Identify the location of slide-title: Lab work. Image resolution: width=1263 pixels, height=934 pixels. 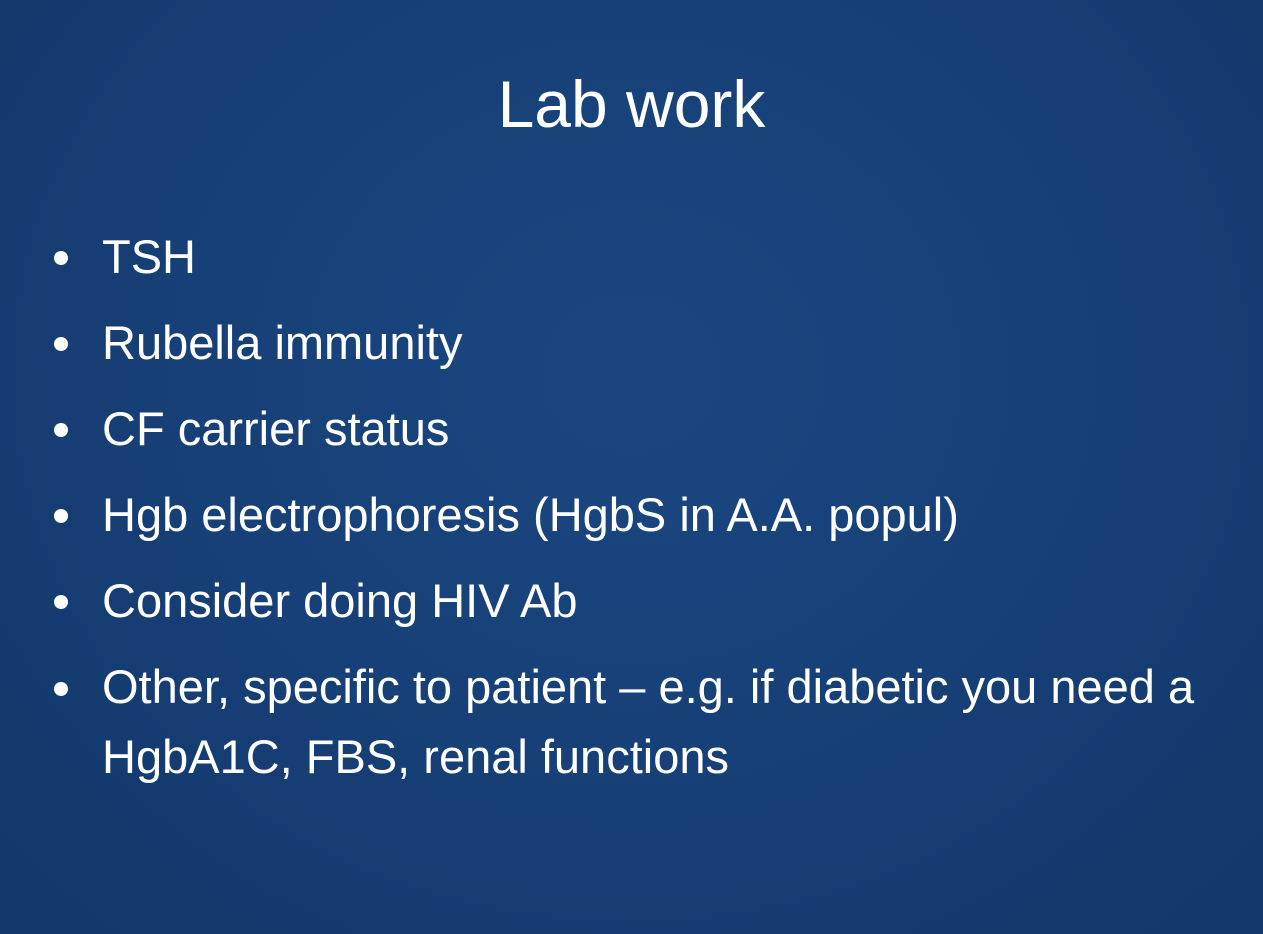
(631, 104).